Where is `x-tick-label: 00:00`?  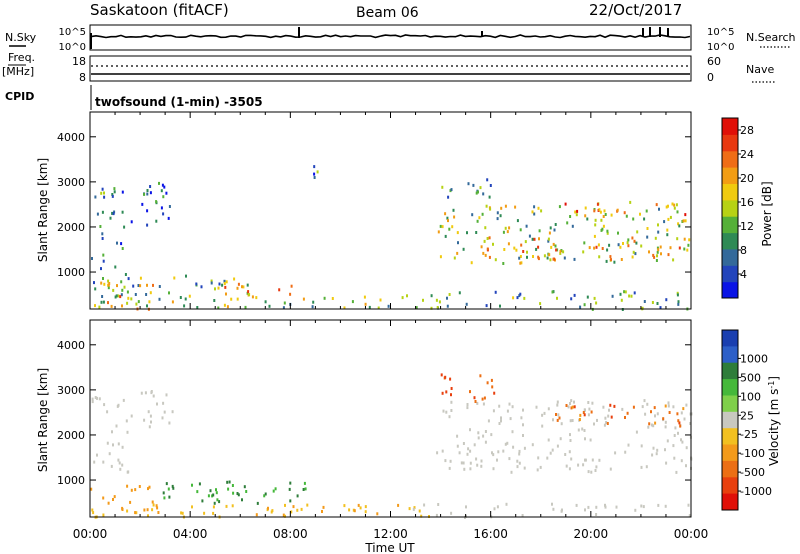
x-tick-label: 00:00 is located at coordinates (691, 534).